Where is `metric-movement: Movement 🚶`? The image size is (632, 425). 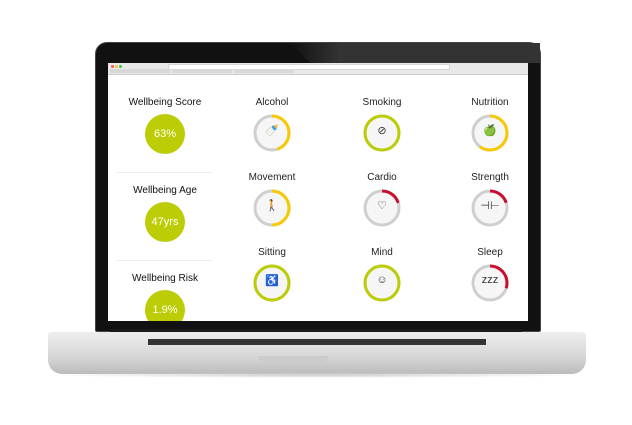
metric-movement: Movement 🚶 is located at coordinates (272, 200).